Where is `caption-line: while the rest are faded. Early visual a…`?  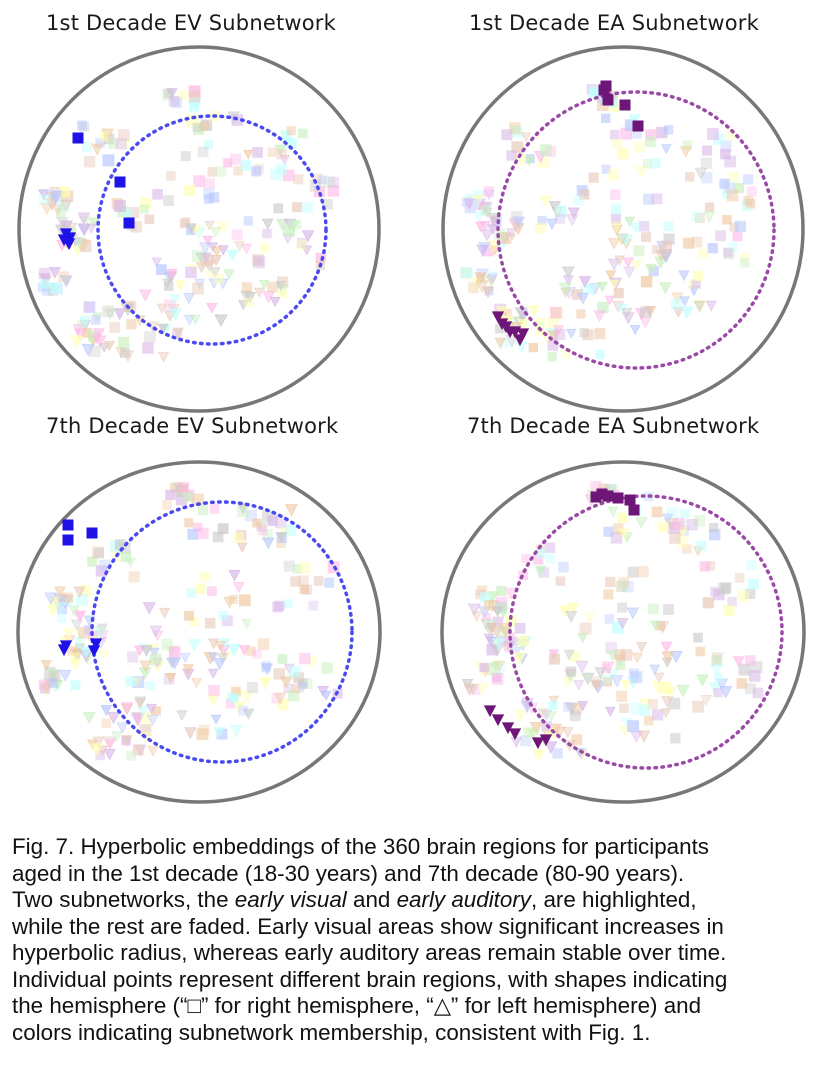
caption-line: while the rest are faded. Early visual a… is located at coordinates (368, 926).